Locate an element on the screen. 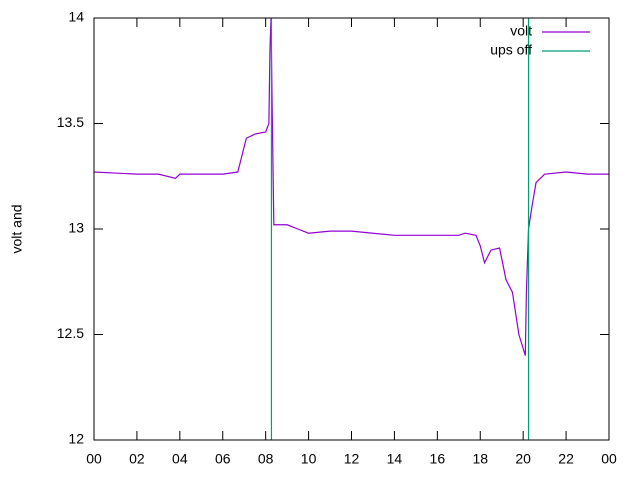 This screenshot has height=480, width=640. x-tick-label: 10 is located at coordinates (309, 459).